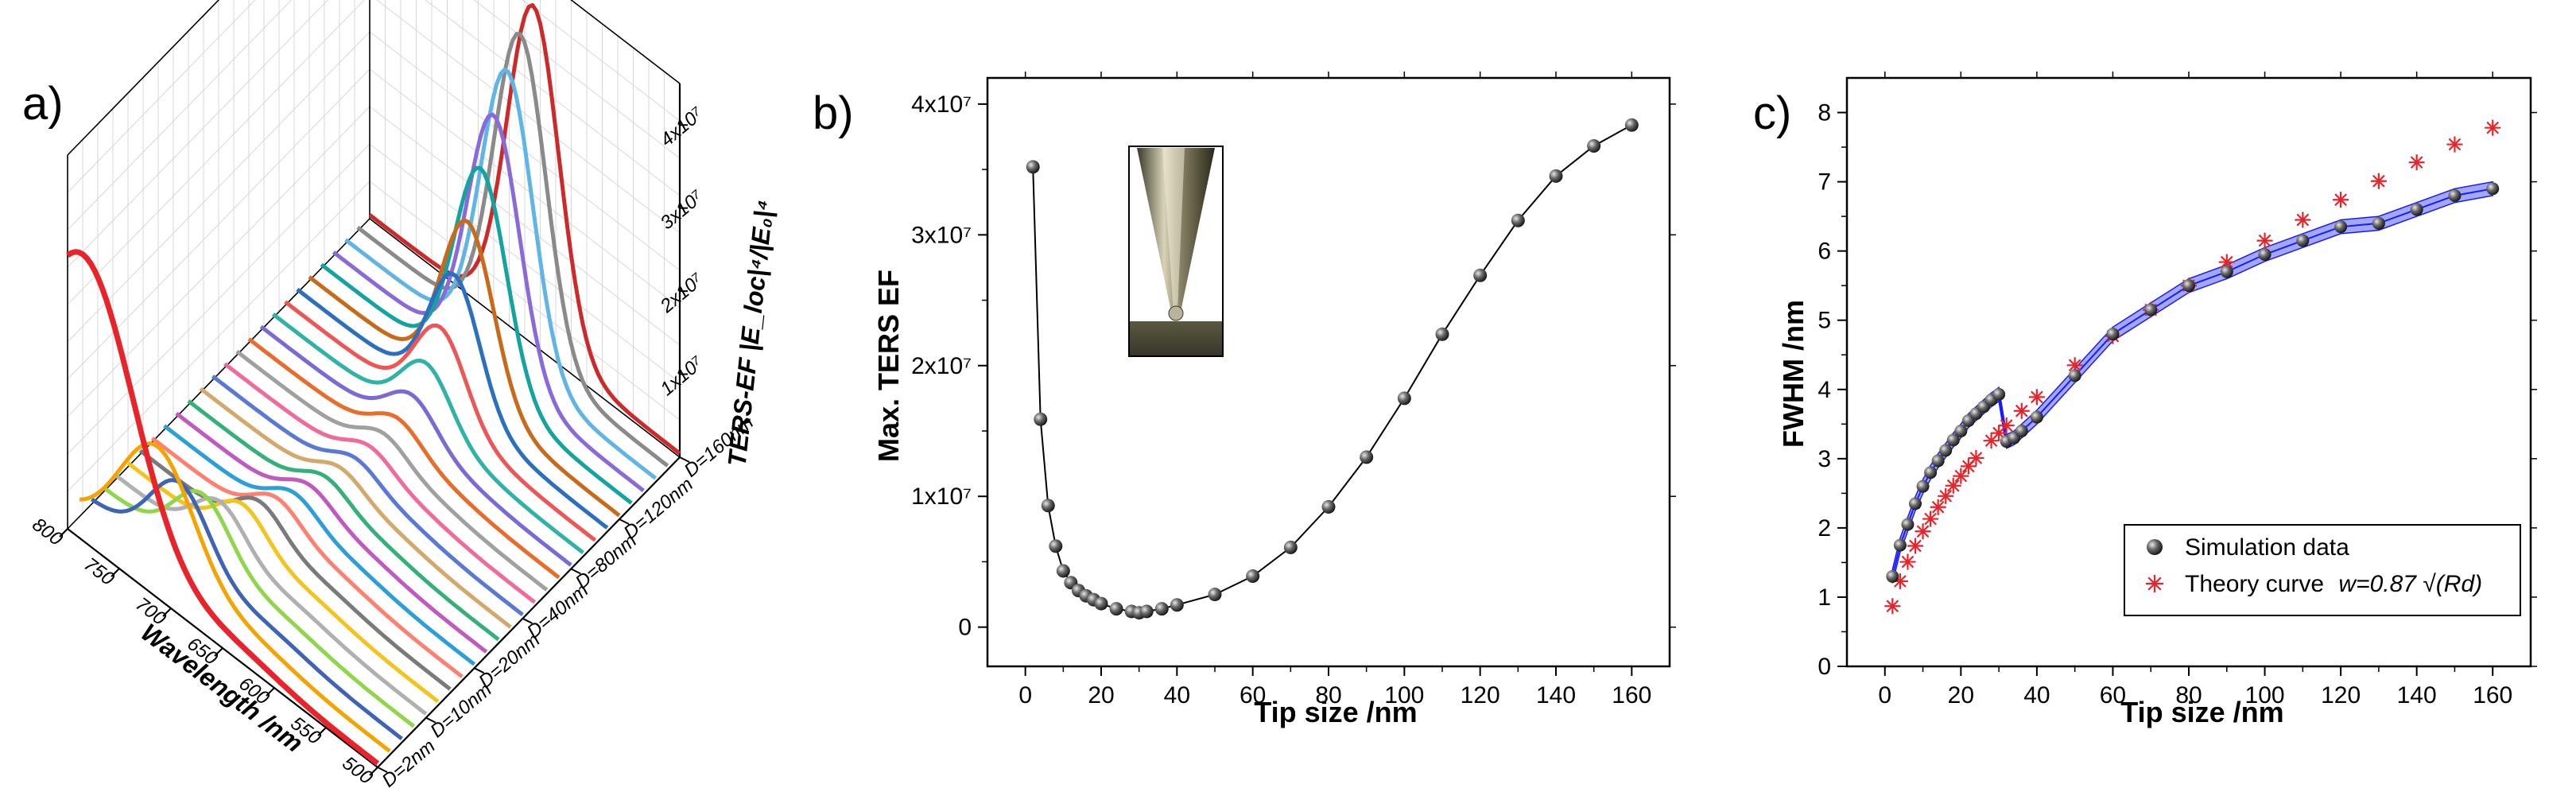 This screenshot has height=792, width=2576. What do you see at coordinates (1176, 251) in the screenshot?
I see `tip-inset-illustration` at bounding box center [1176, 251].